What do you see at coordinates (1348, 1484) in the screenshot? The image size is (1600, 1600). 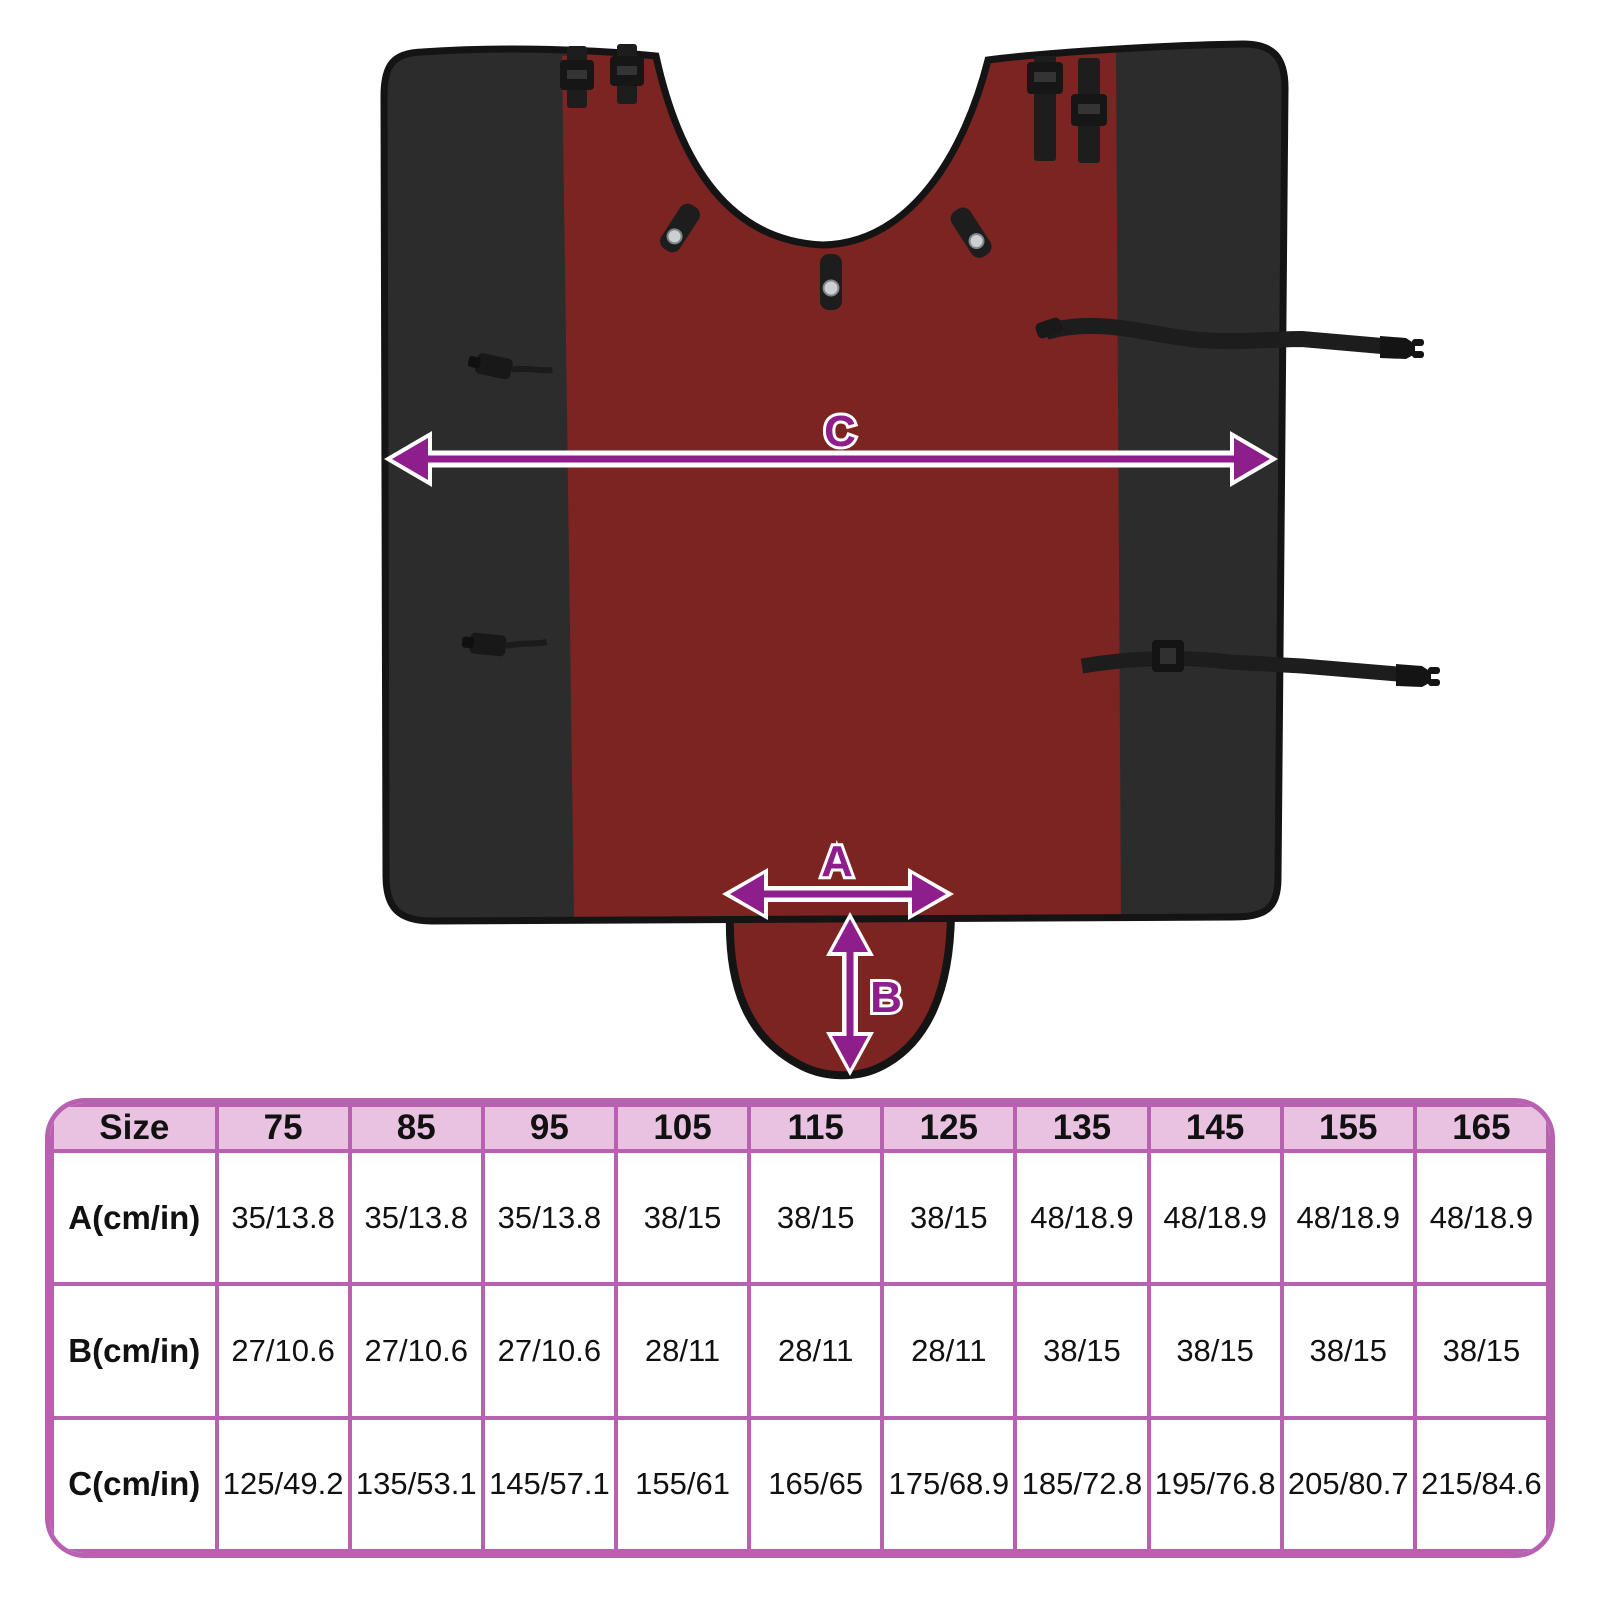 I see `size-table-cell: 205/80.7` at bounding box center [1348, 1484].